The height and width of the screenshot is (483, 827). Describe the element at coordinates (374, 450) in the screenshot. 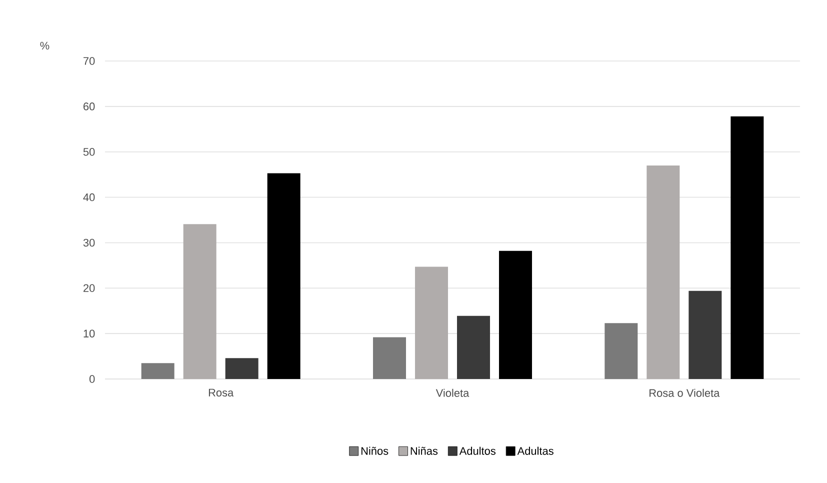

I see `legend-label: Niños` at that location.